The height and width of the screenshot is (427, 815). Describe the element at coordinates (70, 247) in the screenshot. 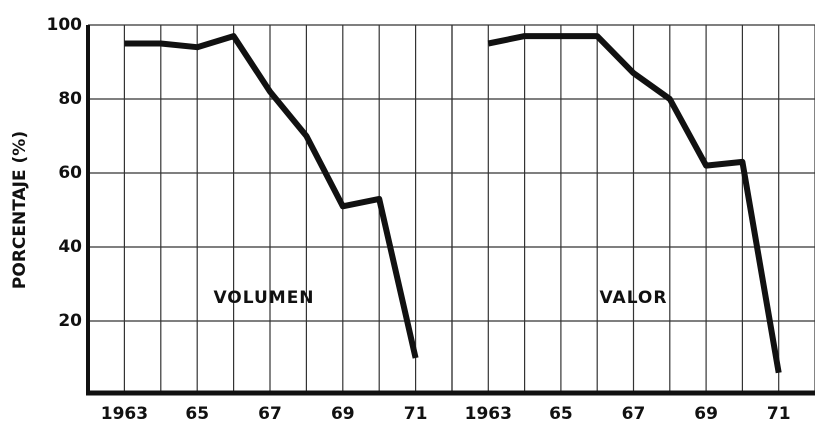

I see `y-tick-label: 40` at that location.